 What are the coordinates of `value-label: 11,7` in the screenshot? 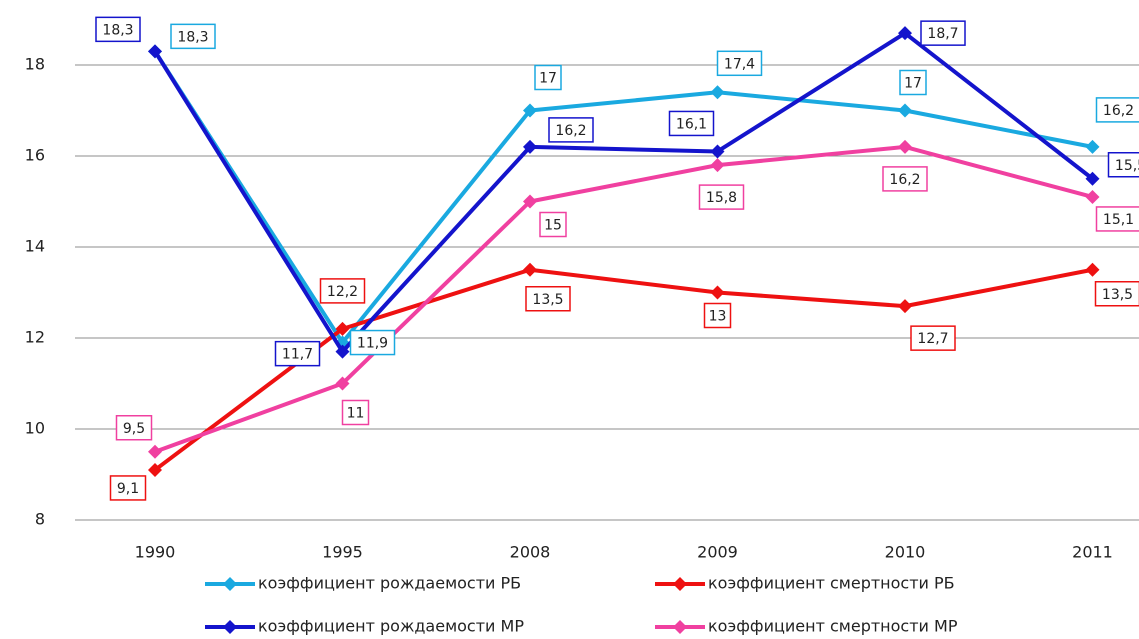 It's located at (297, 355).